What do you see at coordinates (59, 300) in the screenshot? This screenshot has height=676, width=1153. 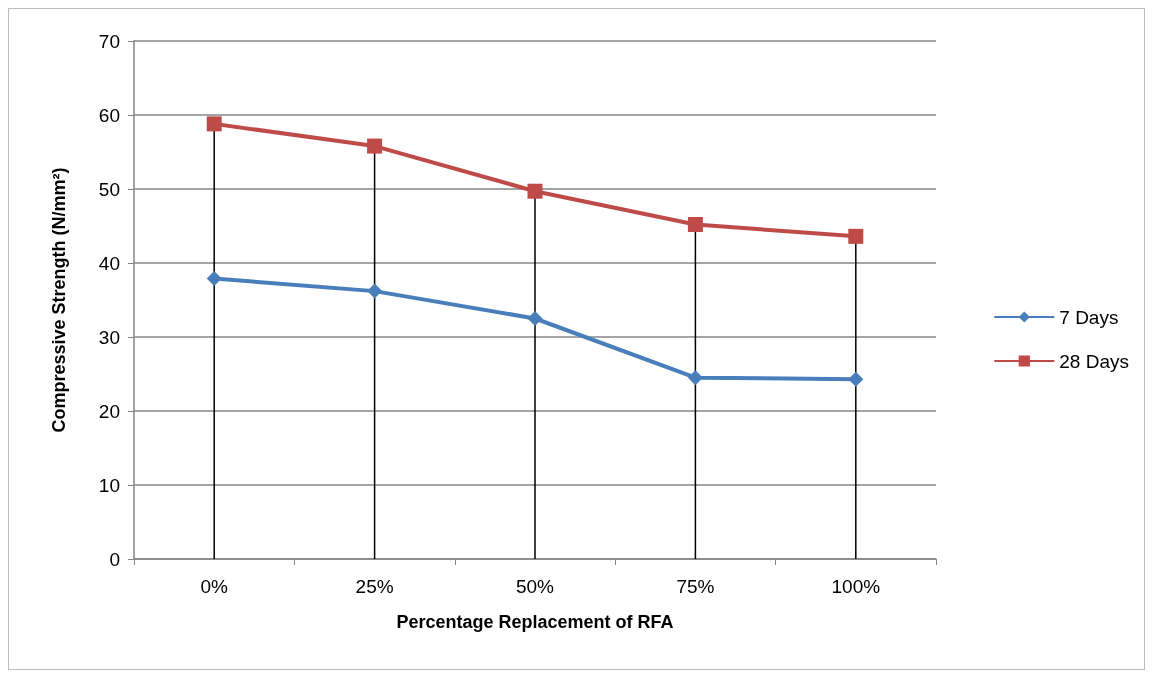 I see `y-axis-title: Compressive Strength (N/mm²)` at bounding box center [59, 300].